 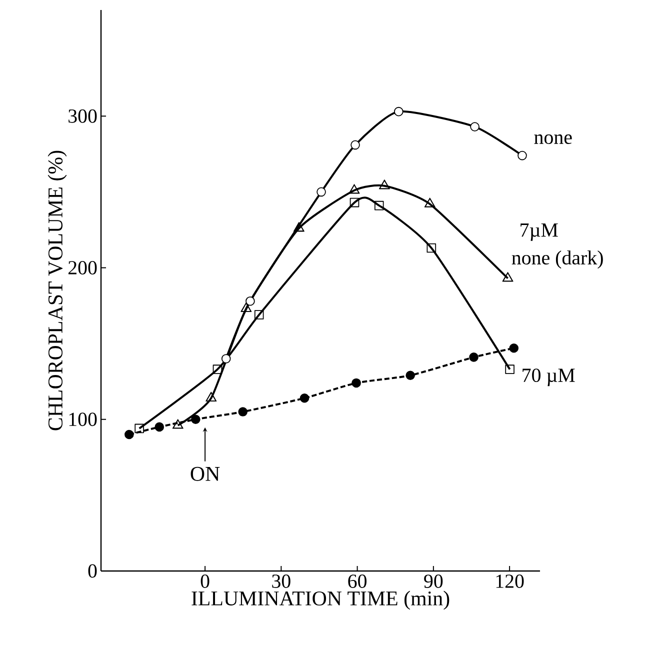 What do you see at coordinates (539, 232) in the screenshot?
I see `series-label: 7µM` at bounding box center [539, 232].